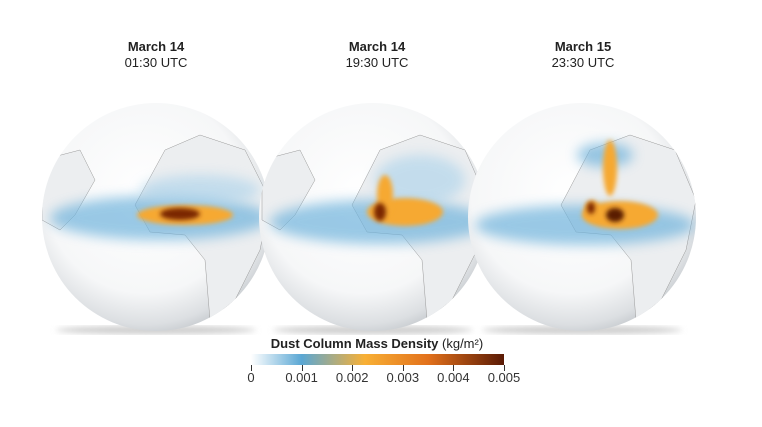 The image size is (762, 427). Describe the element at coordinates (453, 377) in the screenshot. I see `colorbar-tick-label: 0.004` at that location.